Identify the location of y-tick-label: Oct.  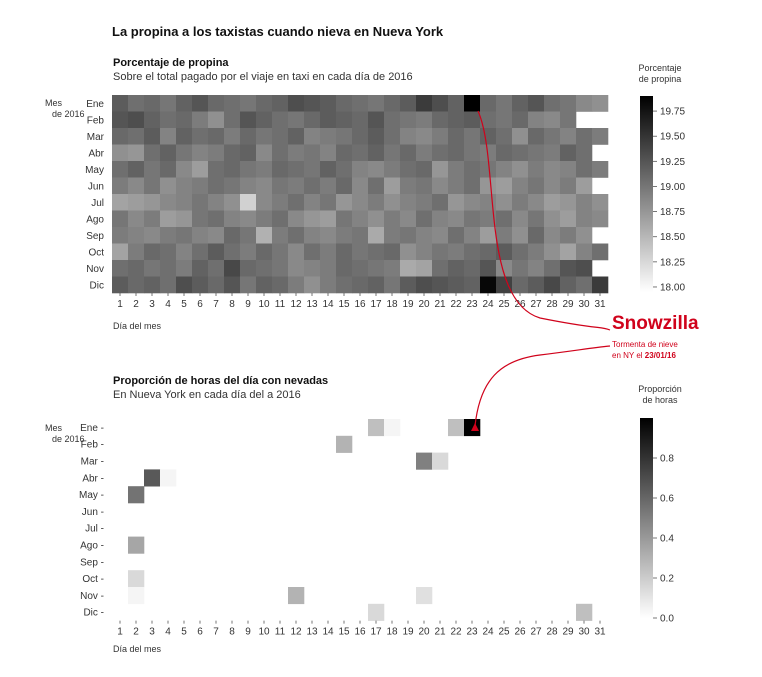
(96, 252).